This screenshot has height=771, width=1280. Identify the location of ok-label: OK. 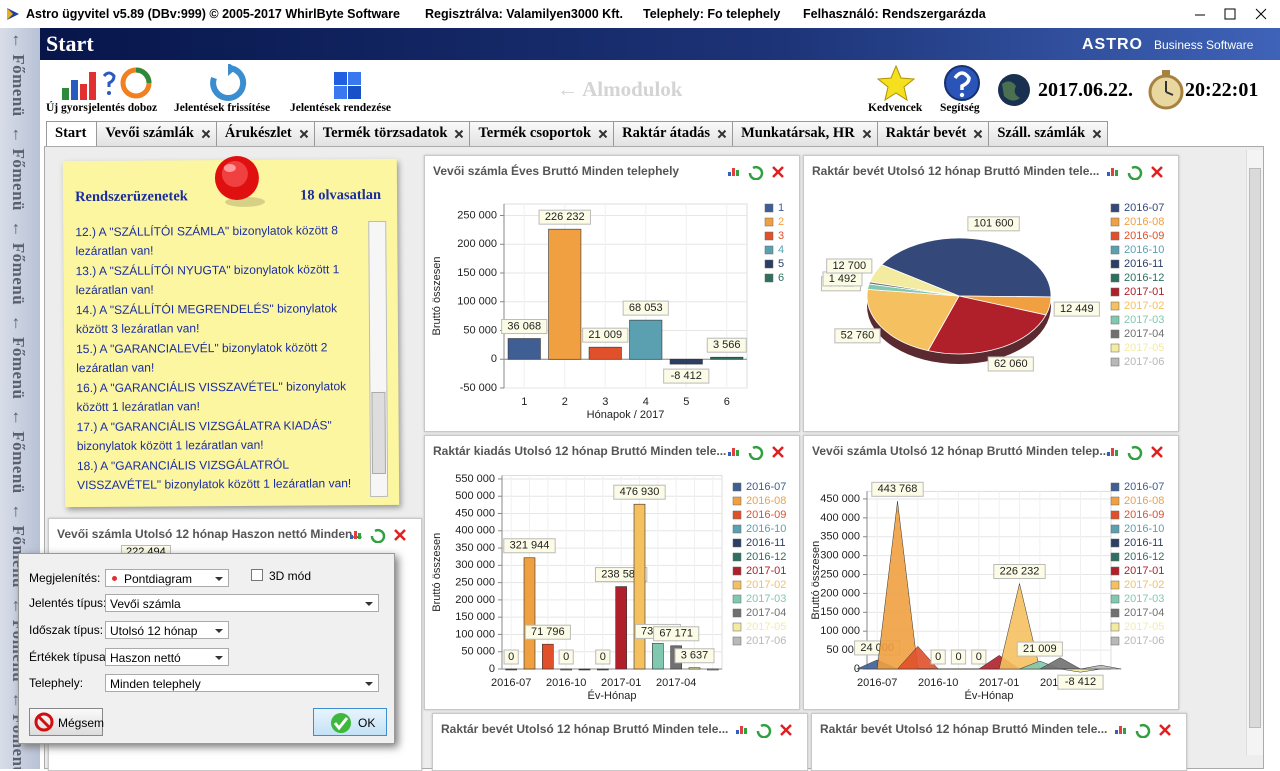
(367, 723).